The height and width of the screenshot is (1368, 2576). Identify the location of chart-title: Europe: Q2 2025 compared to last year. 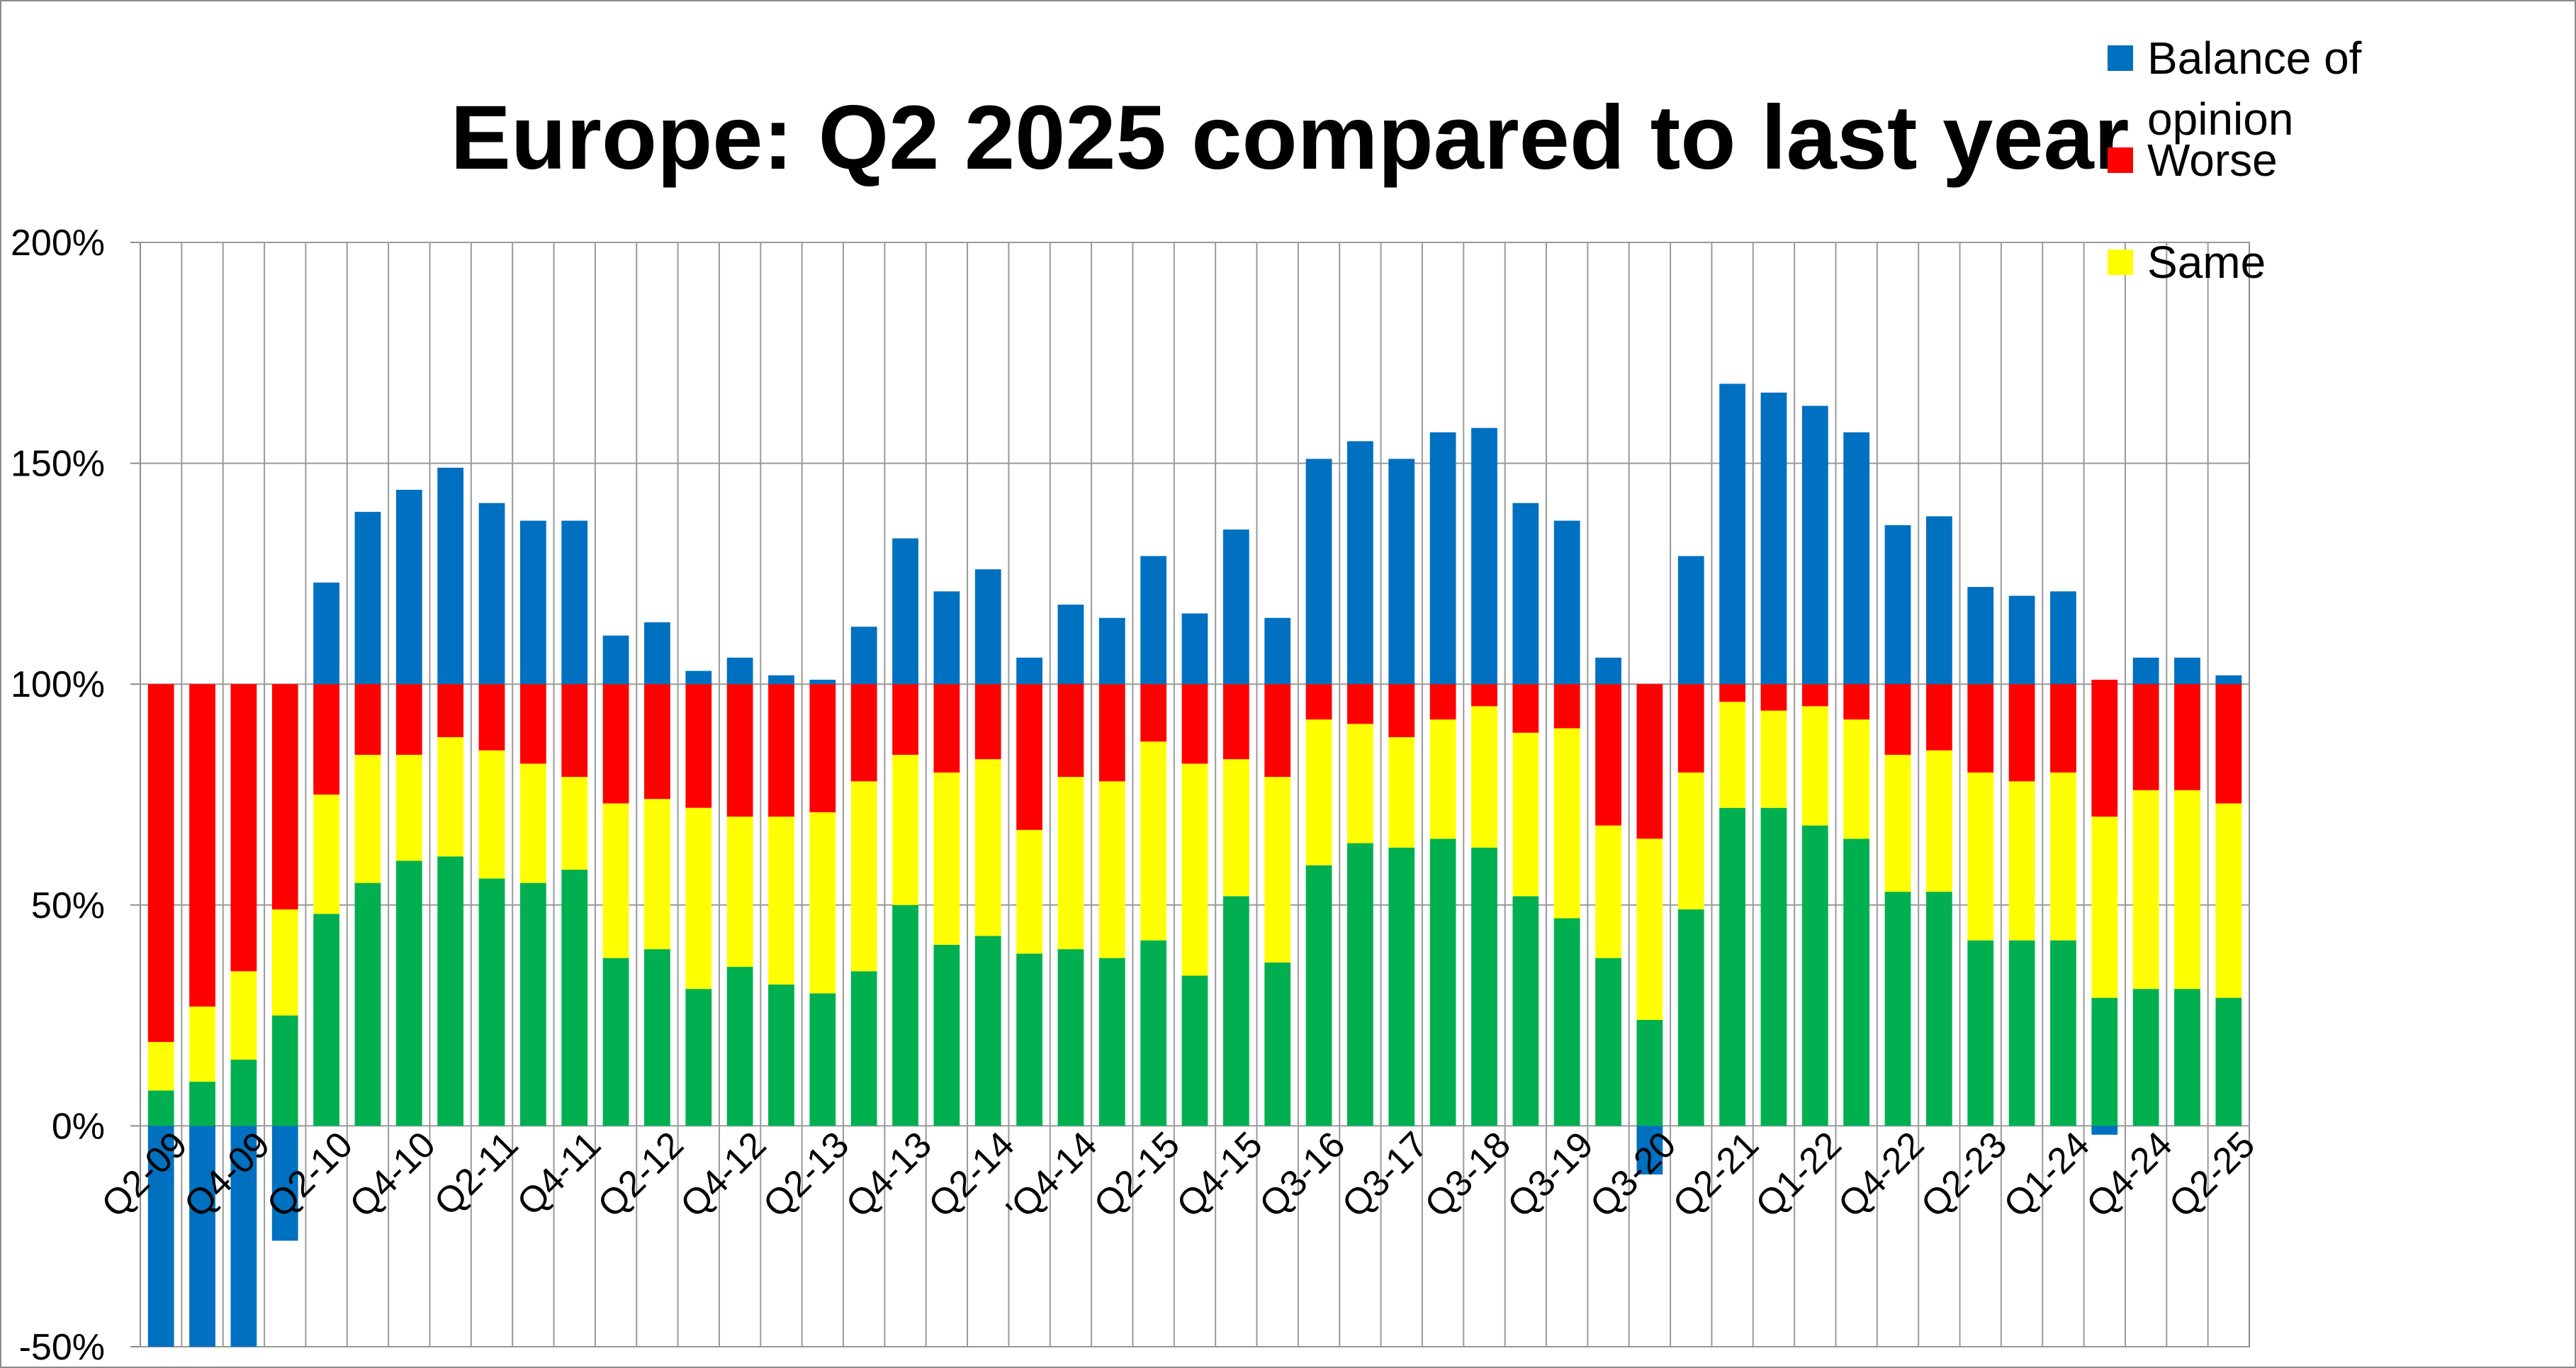
(1290, 138).